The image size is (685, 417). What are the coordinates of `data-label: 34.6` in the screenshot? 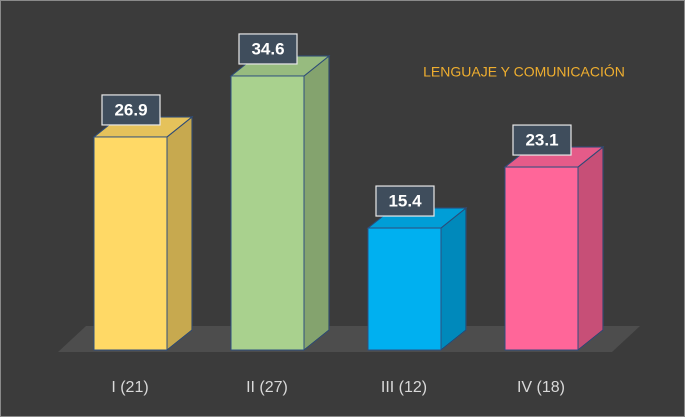 It's located at (267, 48).